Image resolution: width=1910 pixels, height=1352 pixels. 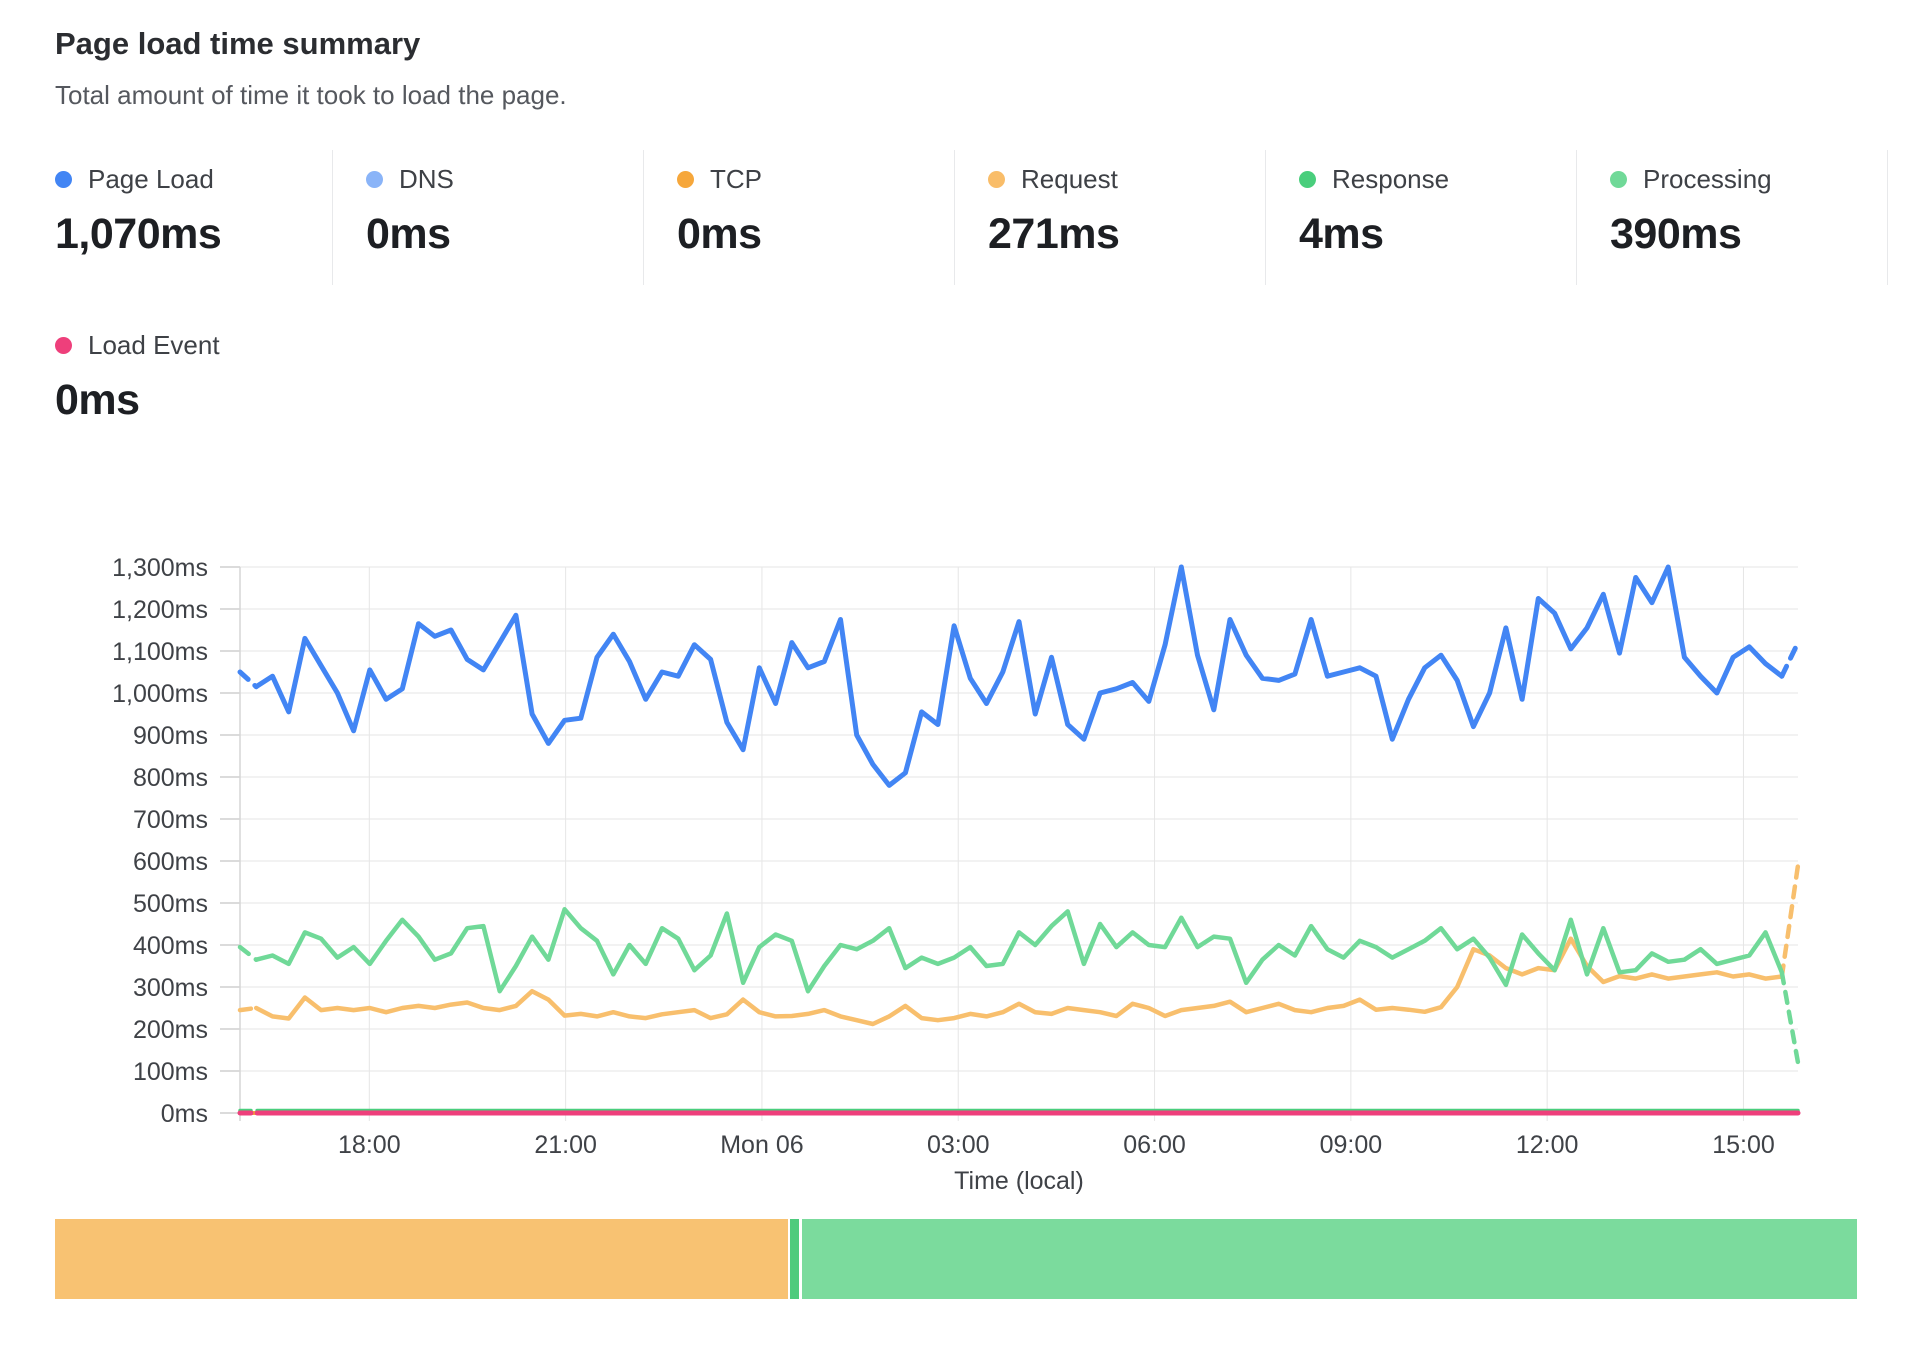 I want to click on metric-label: Processing, so click(x=1707, y=179).